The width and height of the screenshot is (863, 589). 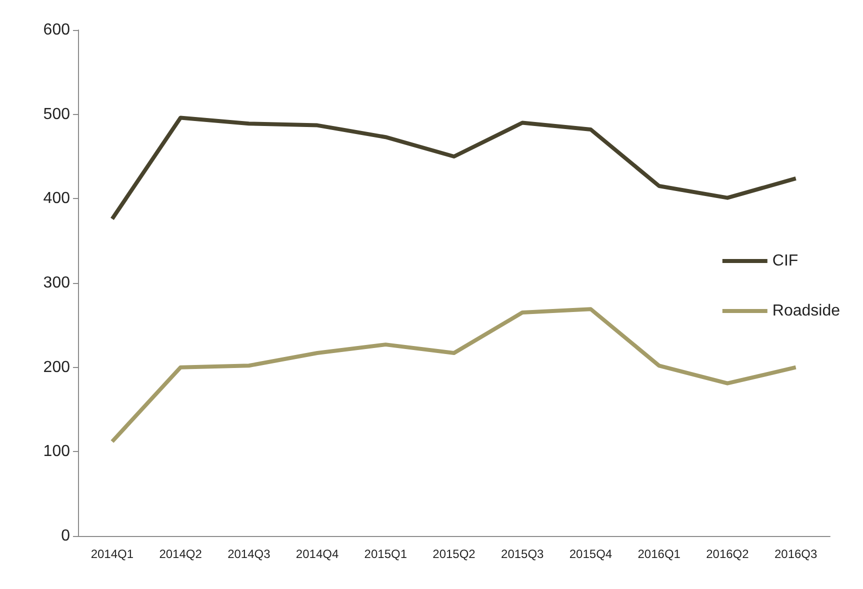 I want to click on x-tick-label: 2015Q1, so click(x=386, y=554).